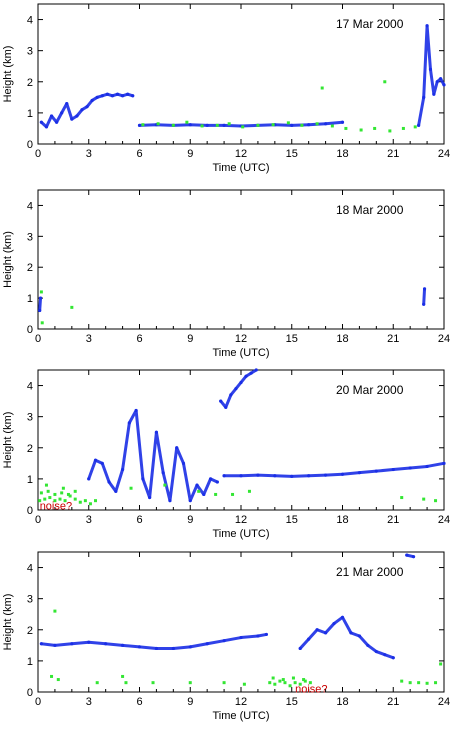 This screenshot has height=732, width=458. Describe the element at coordinates (30, 387) in the screenshot. I see `y-tick-label: 4` at that location.